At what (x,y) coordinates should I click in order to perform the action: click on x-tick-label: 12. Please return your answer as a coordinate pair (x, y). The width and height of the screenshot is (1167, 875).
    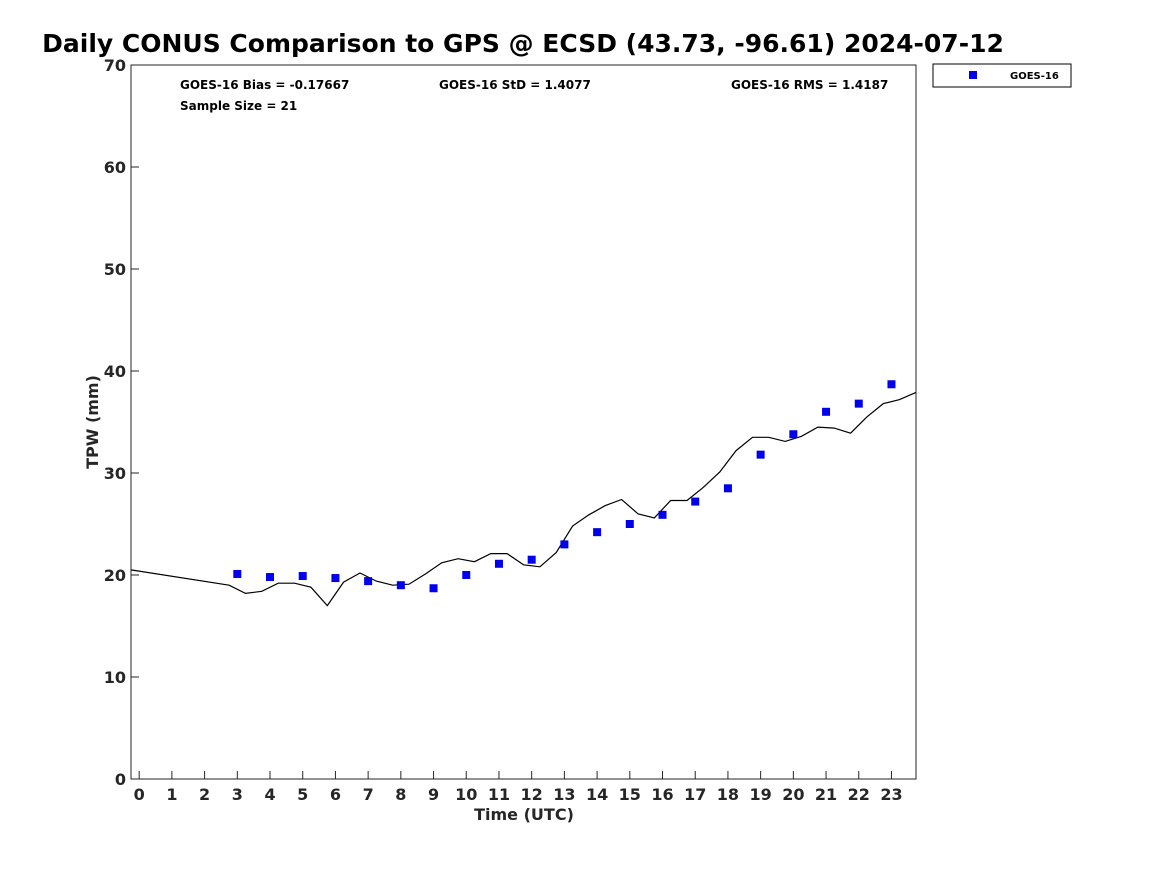
    Looking at the image, I should click on (532, 794).